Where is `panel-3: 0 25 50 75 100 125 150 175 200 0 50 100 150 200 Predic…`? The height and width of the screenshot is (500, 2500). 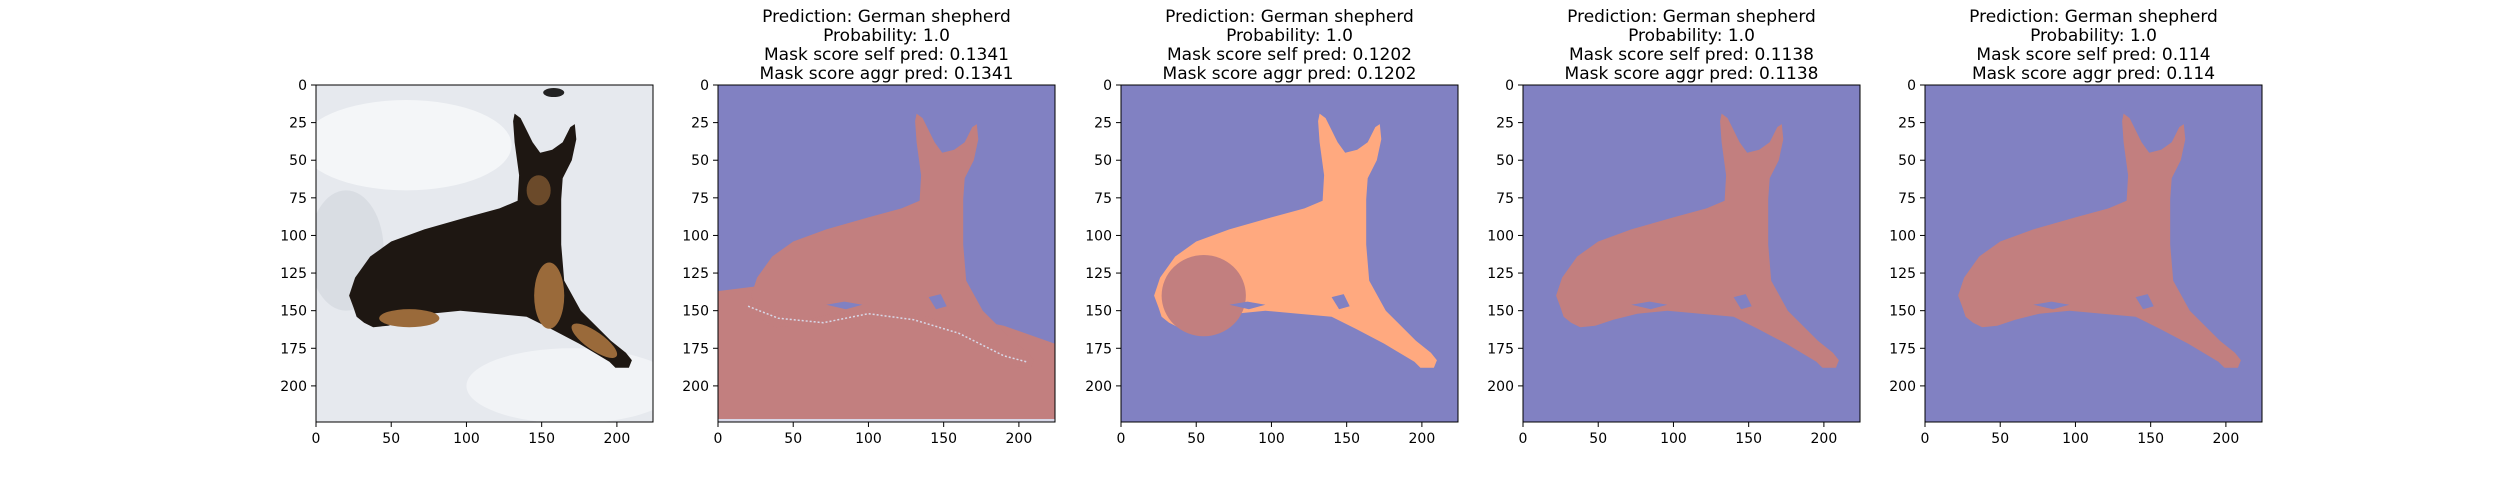
panel-3: 0 25 50 75 100 125 150 175 200 0 50 100 150 200 Predic… is located at coordinates (1272, 227).